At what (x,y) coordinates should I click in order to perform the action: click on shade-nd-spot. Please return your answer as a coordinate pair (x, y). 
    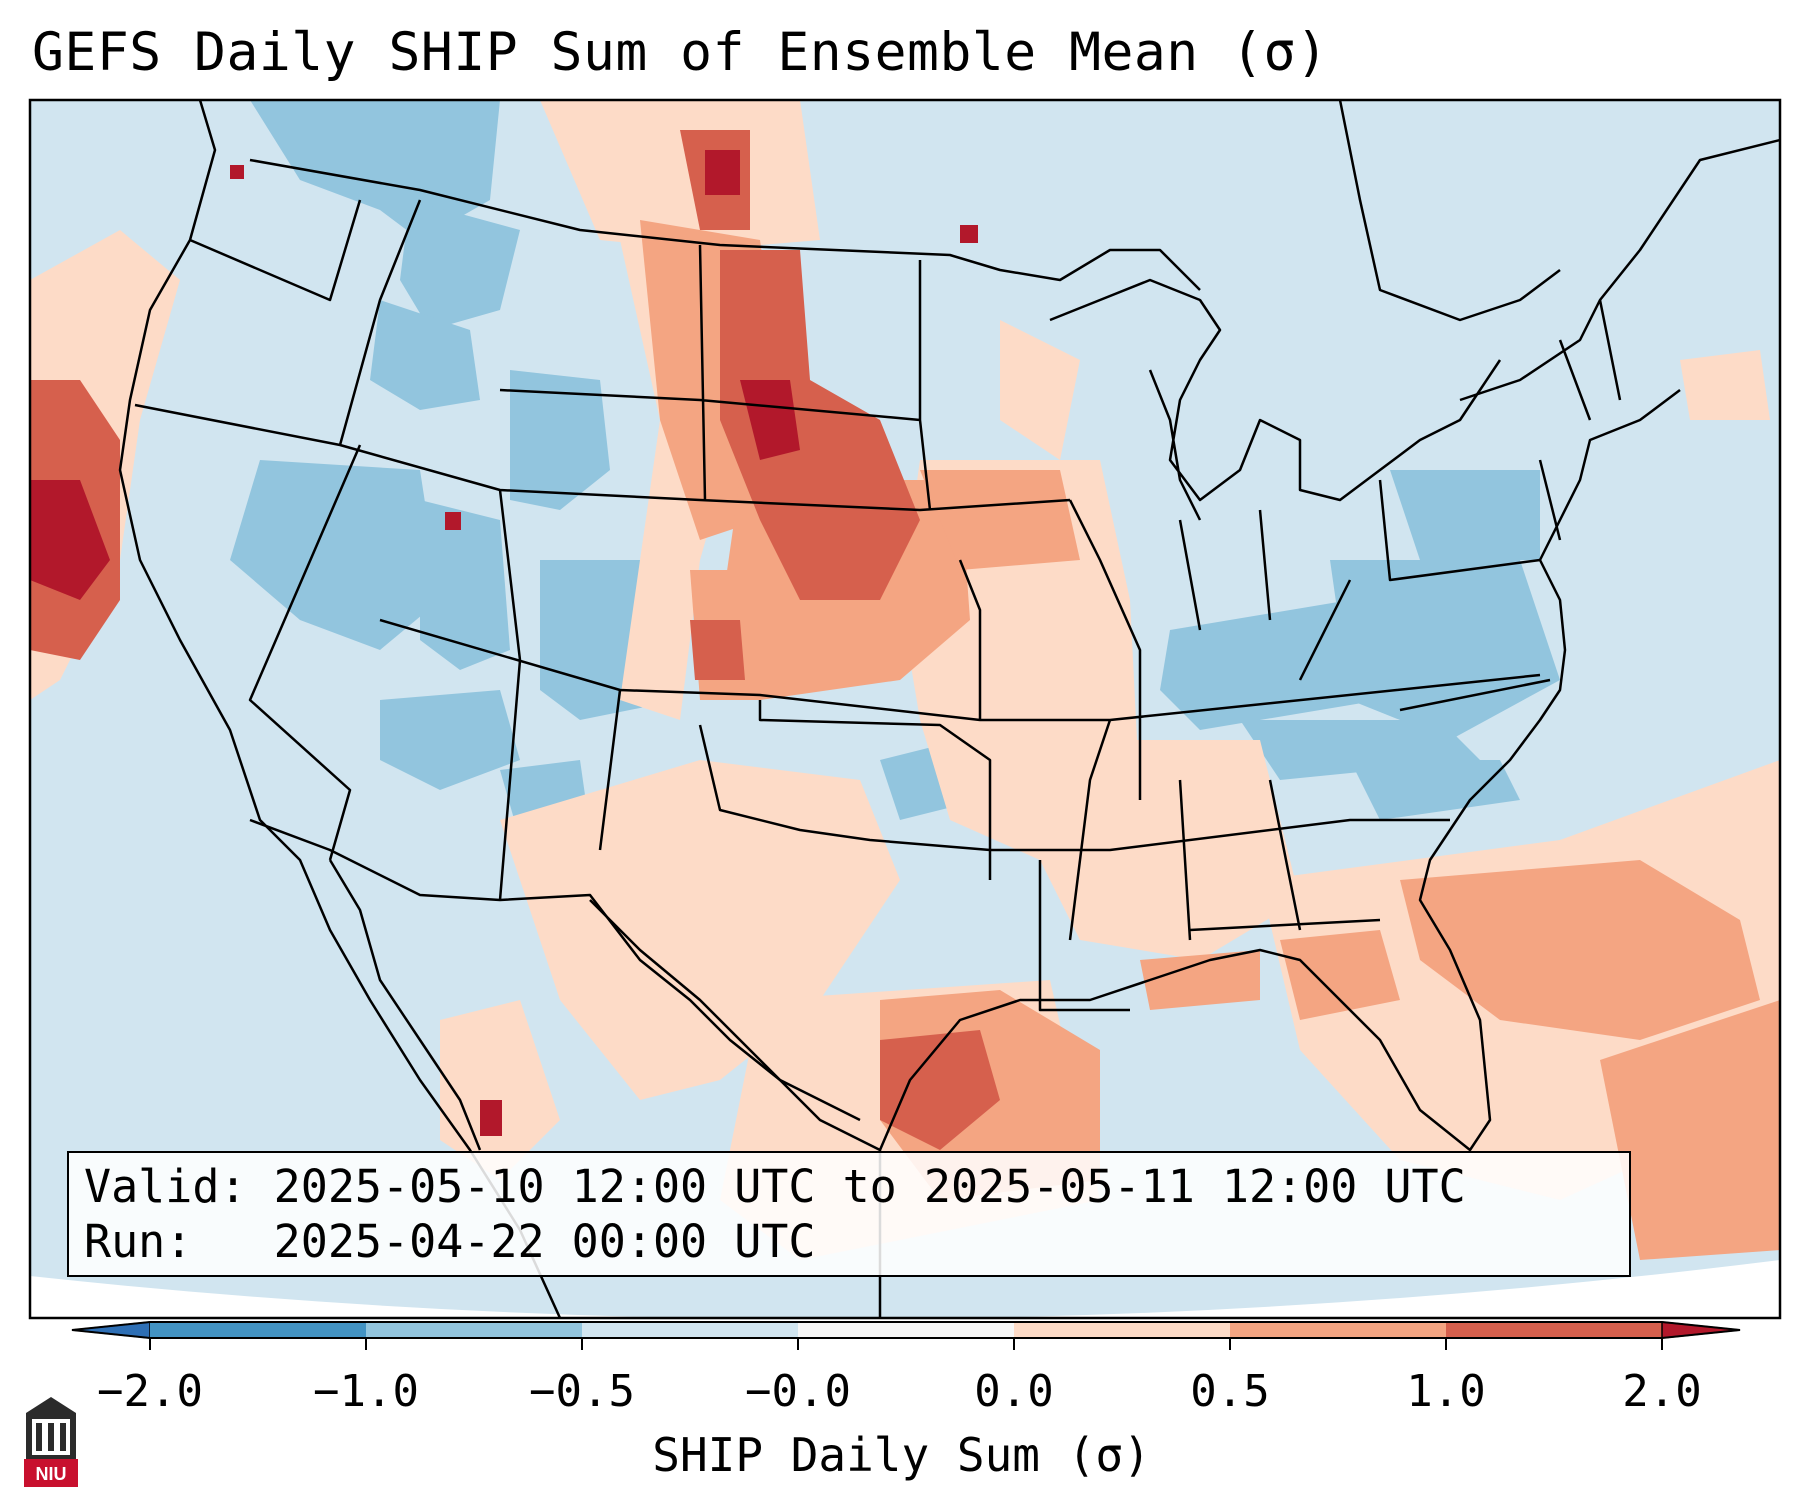
    Looking at the image, I should click on (969, 234).